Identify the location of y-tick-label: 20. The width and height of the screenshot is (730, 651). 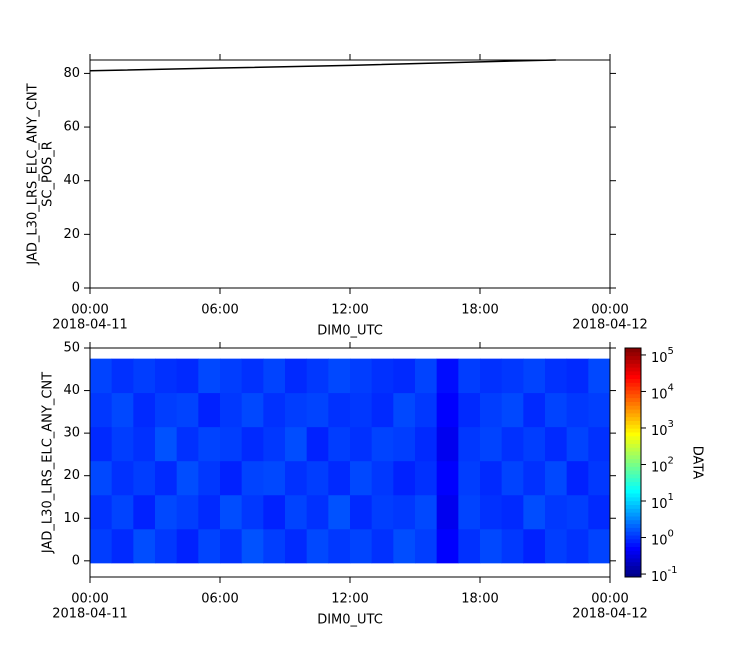
(71, 234).